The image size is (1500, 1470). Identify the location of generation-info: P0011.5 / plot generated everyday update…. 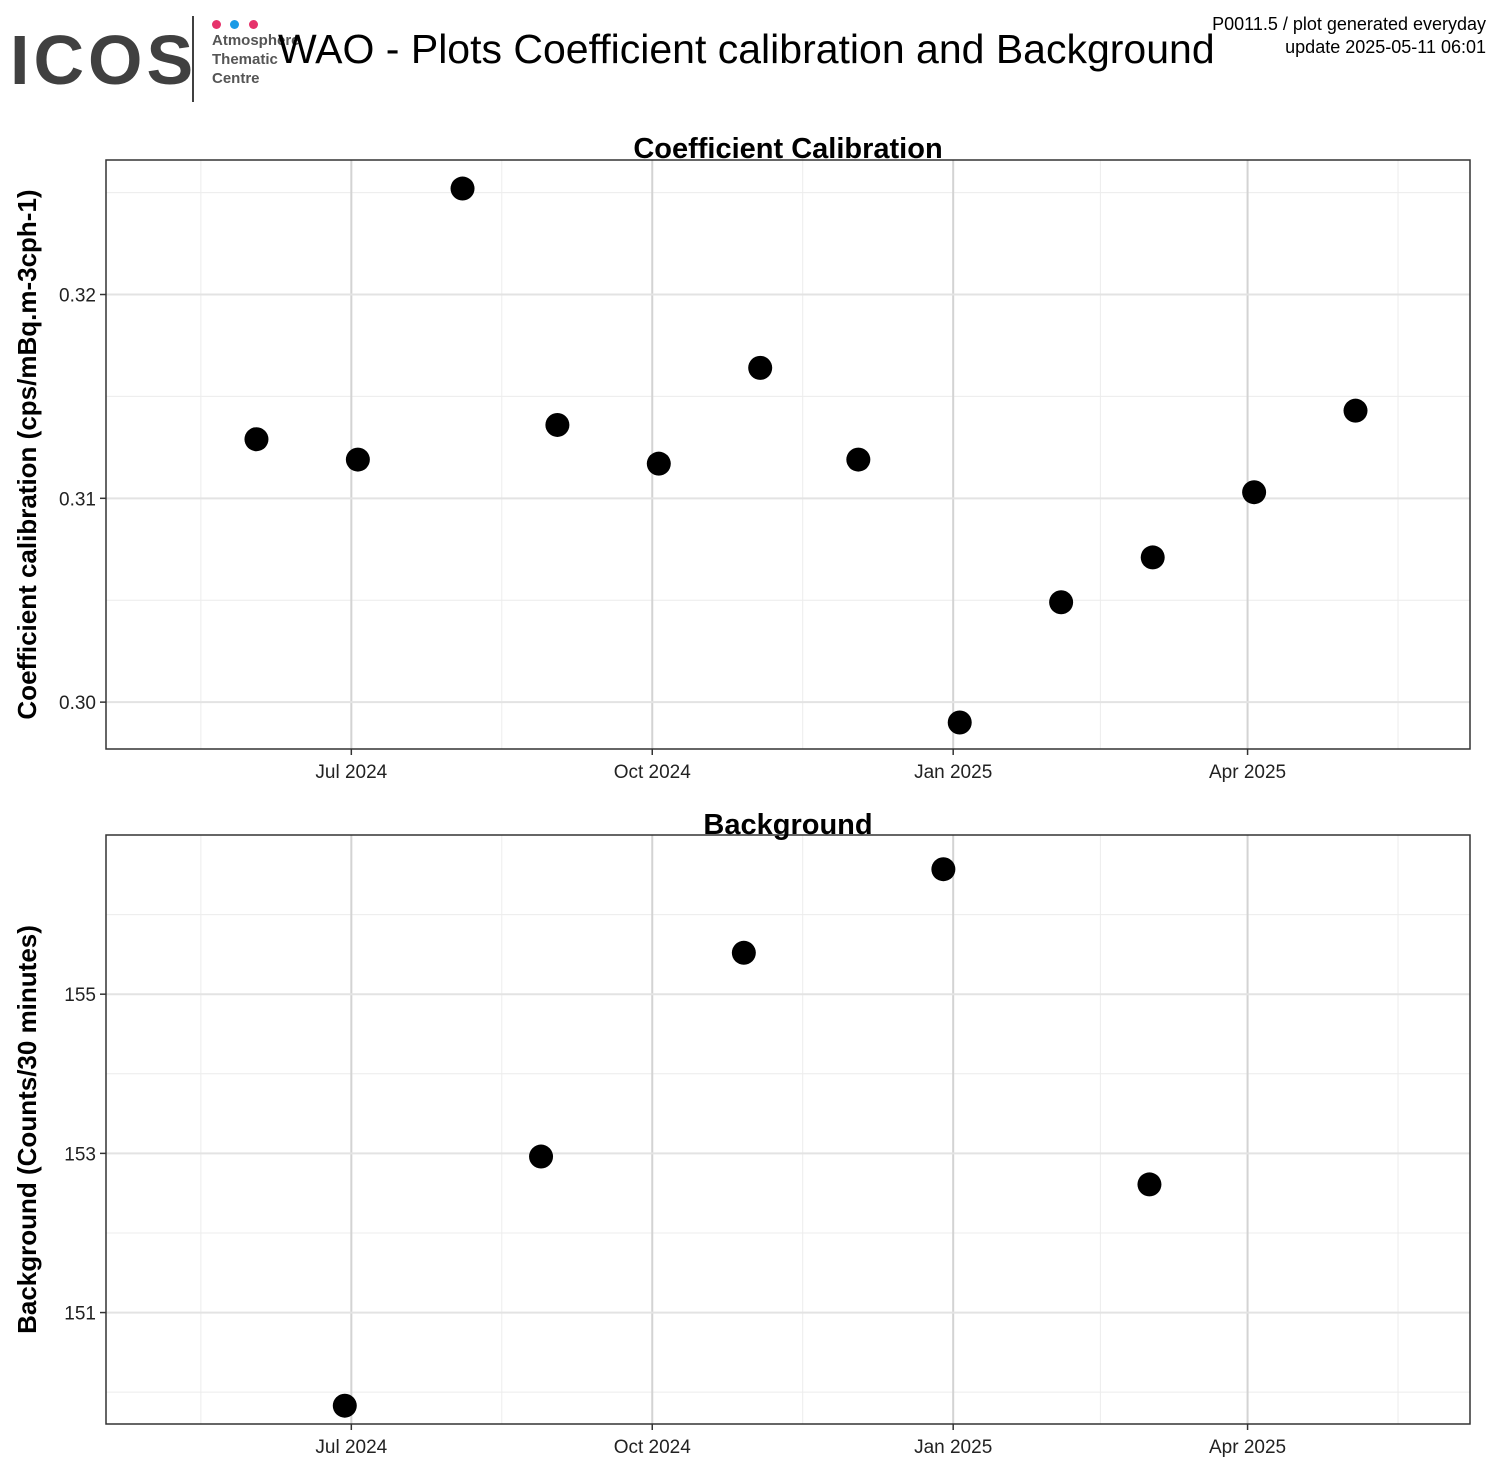
(1349, 36).